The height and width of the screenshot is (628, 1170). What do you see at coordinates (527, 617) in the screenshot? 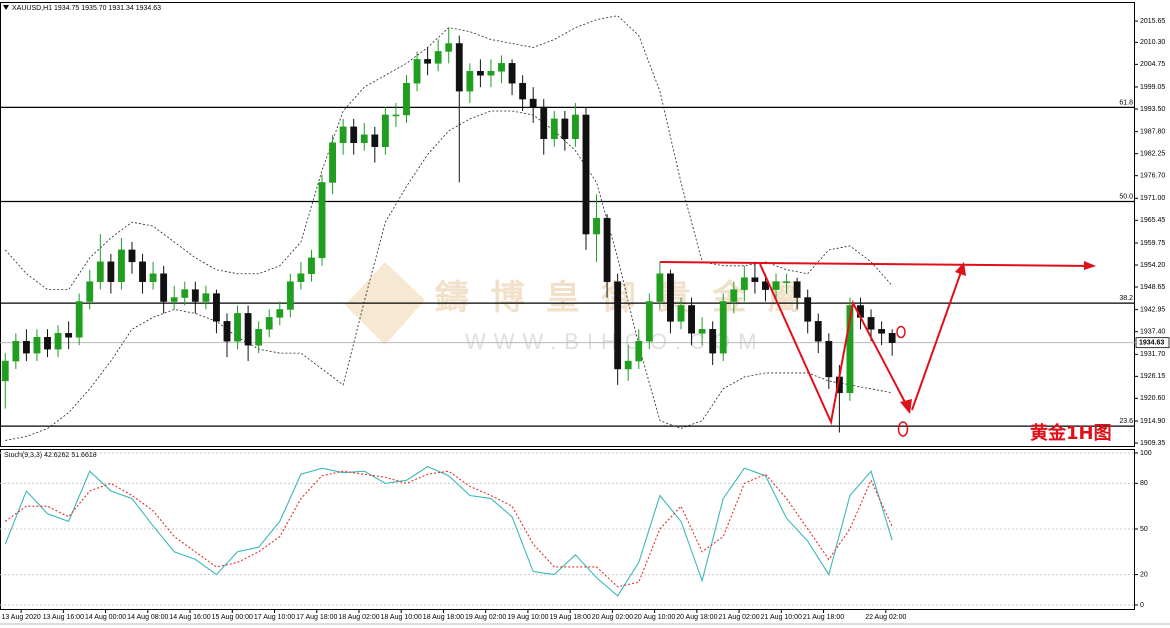
I see `x-tick-label: 19 Aug 10:00` at bounding box center [527, 617].